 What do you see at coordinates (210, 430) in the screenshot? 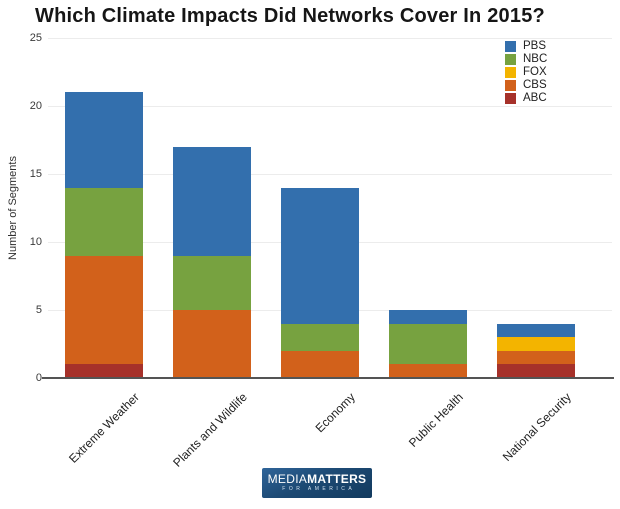
I see `x-tick-label: Plants and Wildlife` at bounding box center [210, 430].